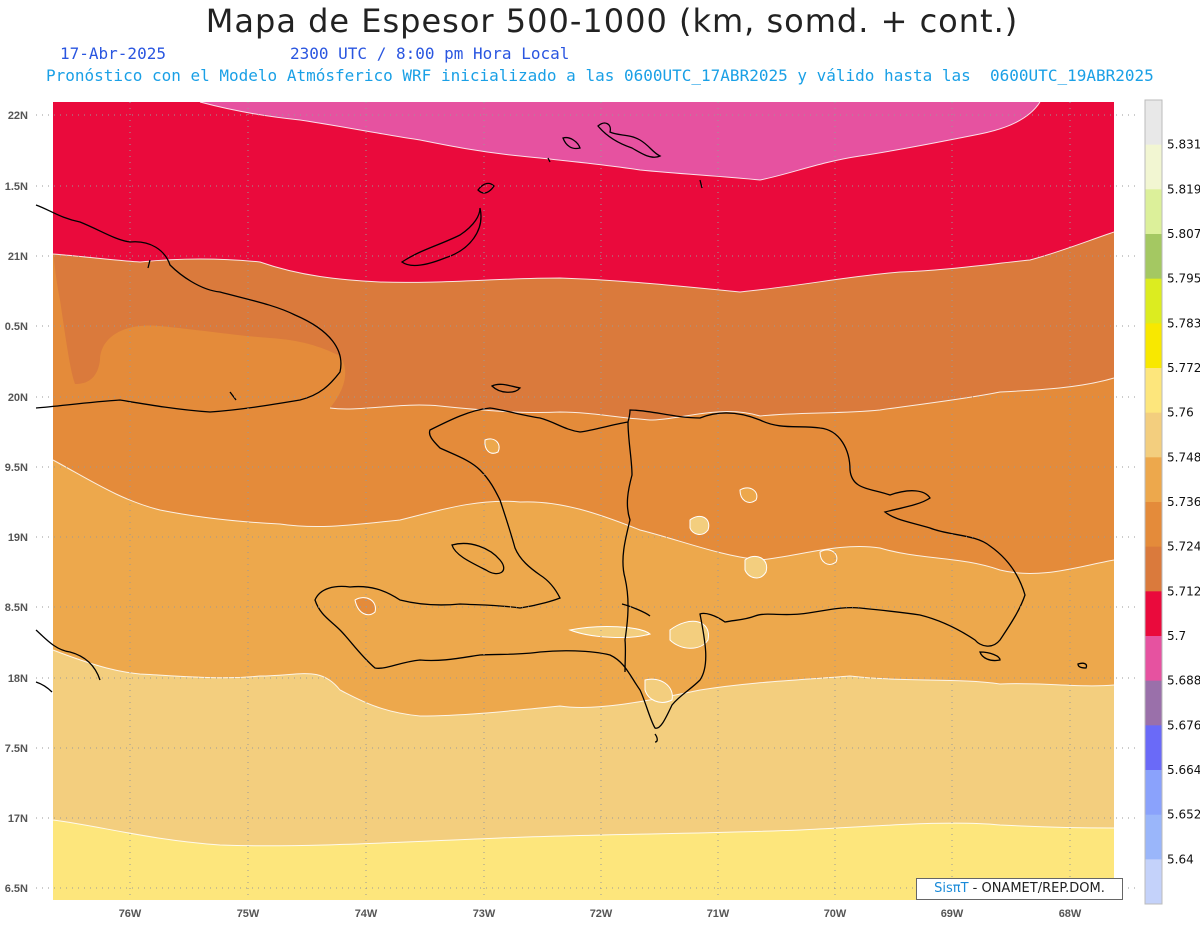 This screenshot has width=1200, height=927. Describe the element at coordinates (596, 570) in the screenshot. I see `local-contour-blobs` at that location.